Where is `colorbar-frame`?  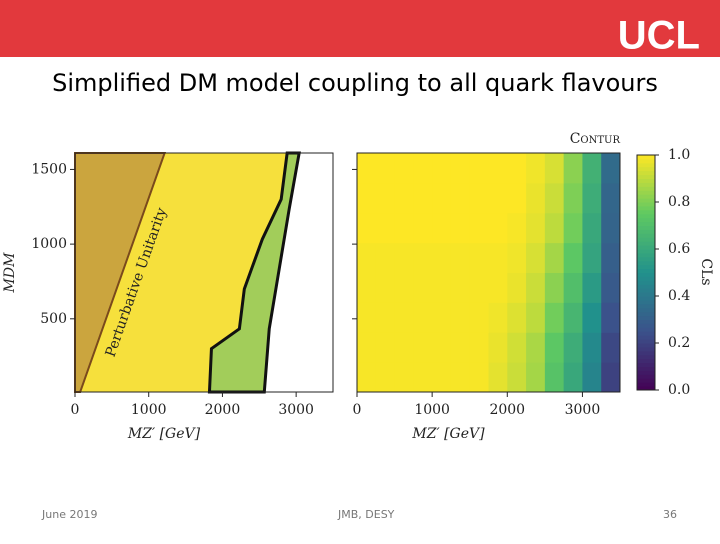
colorbar-frame is located at coordinates (646, 272).